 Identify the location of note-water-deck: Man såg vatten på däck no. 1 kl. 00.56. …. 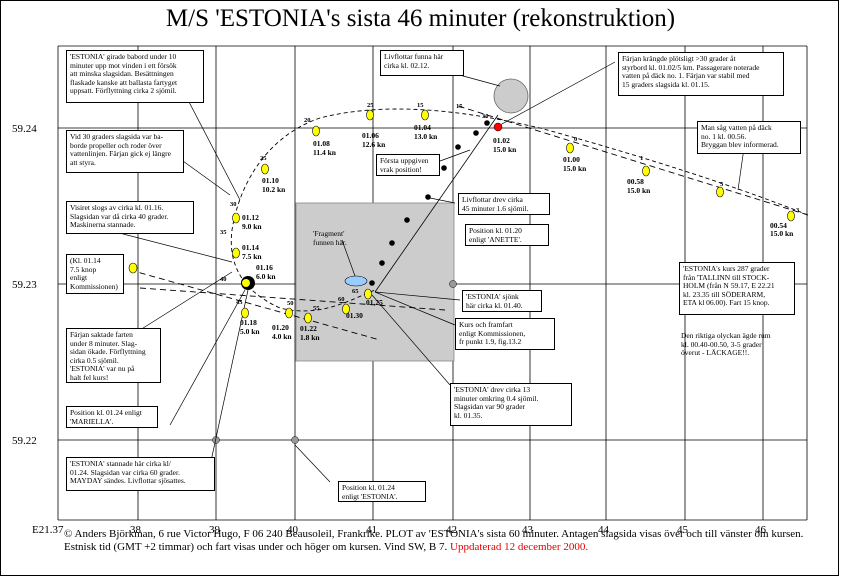
(749, 137).